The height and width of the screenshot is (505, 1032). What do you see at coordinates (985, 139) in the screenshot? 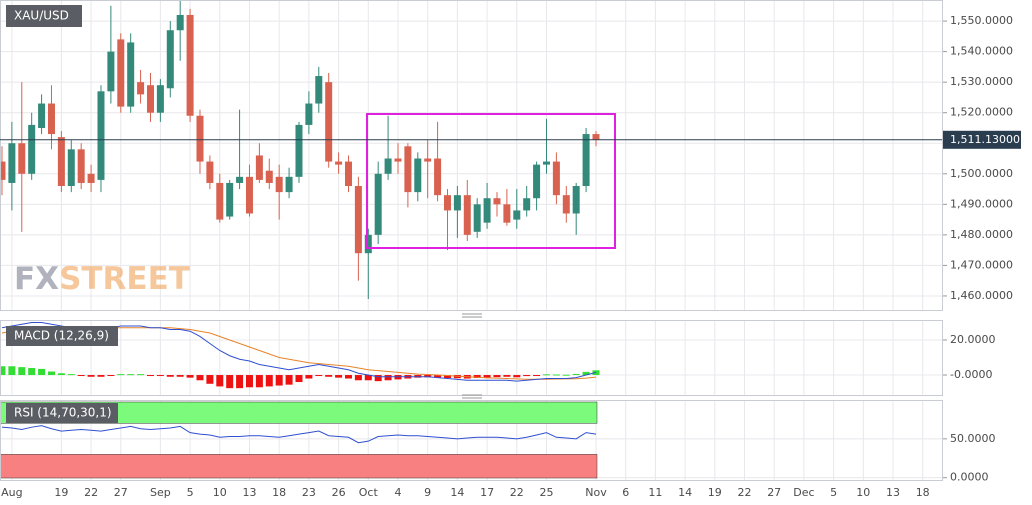
I see `last-price-label: 1,511.13000` at bounding box center [985, 139].